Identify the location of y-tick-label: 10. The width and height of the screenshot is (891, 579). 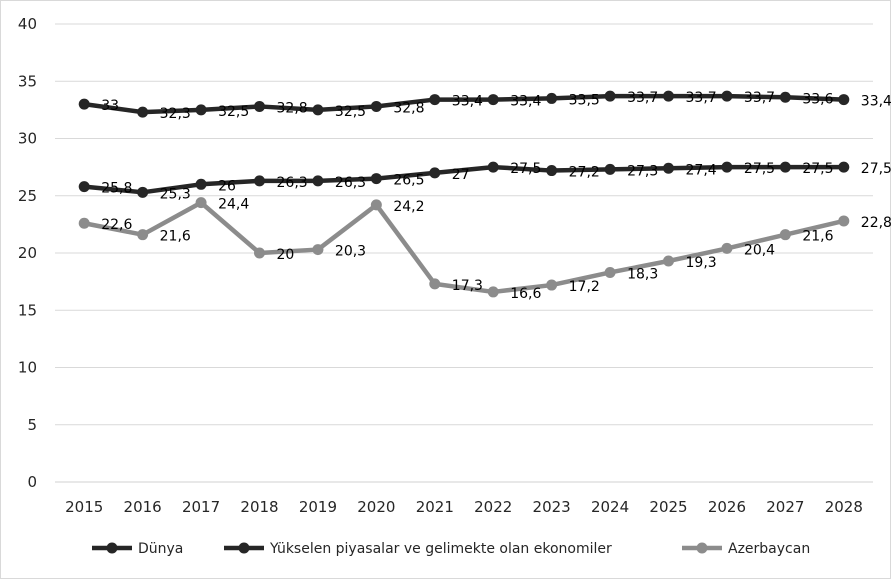
(27, 368).